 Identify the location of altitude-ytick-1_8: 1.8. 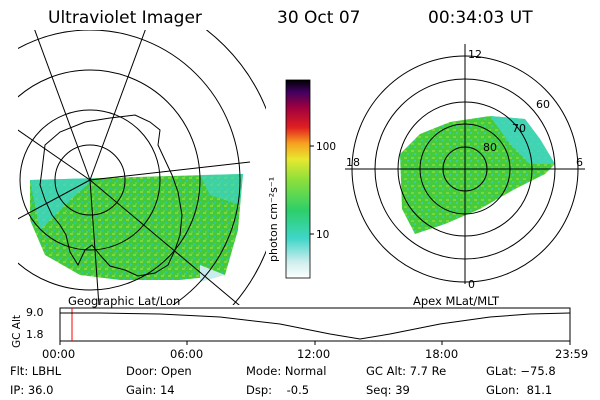
(35, 334).